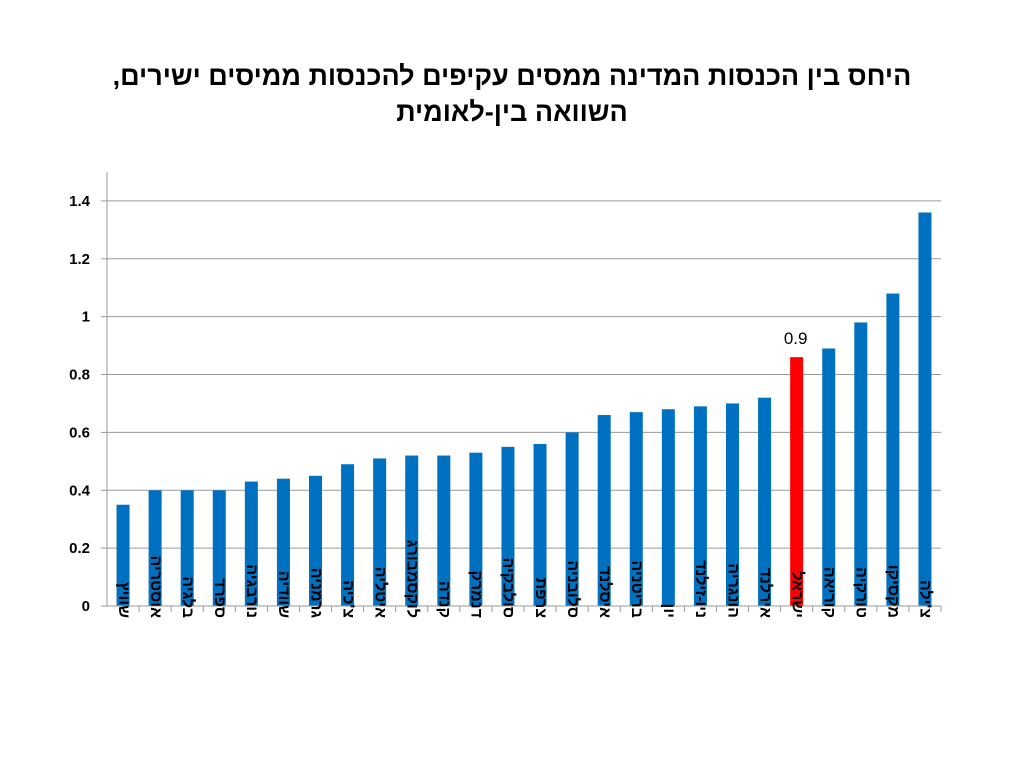 Image resolution: width=1024 pixels, height=768 pixels. Describe the element at coordinates (79, 259) in the screenshot. I see `y-tick-label: 1.2` at that location.